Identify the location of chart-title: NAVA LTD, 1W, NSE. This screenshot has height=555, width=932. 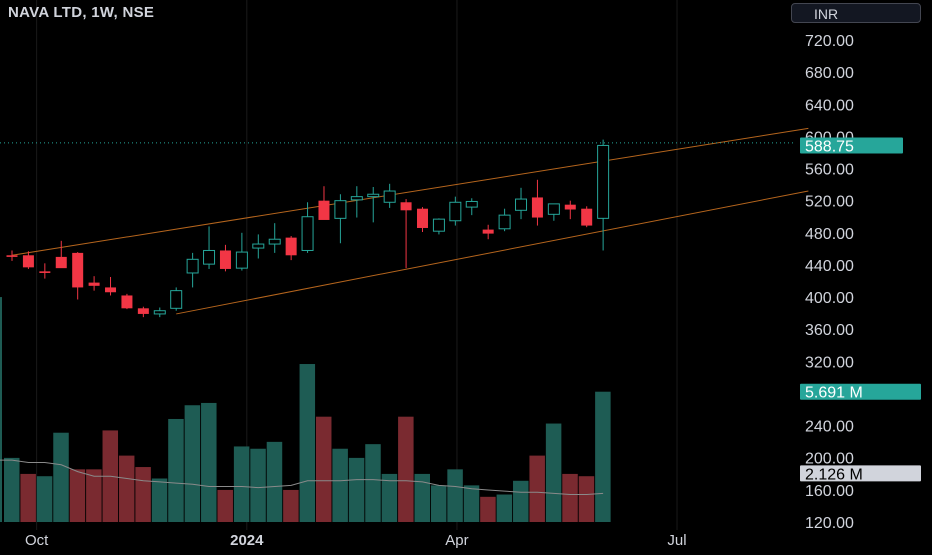
(81, 12).